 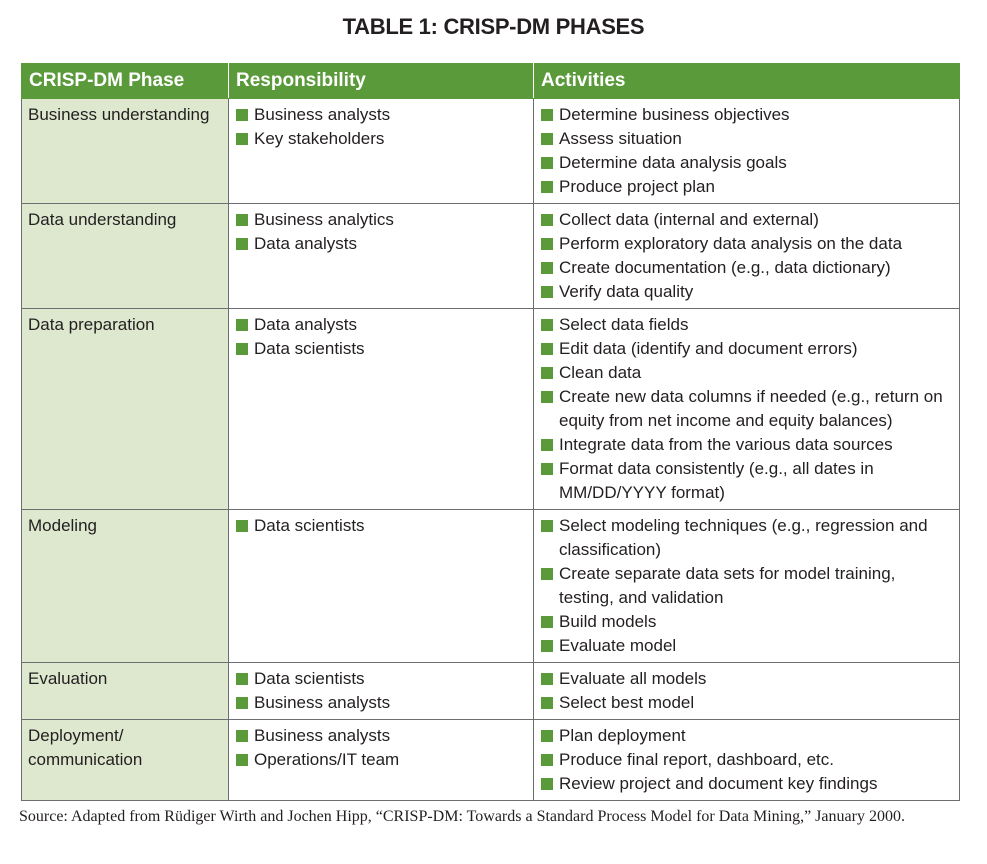 What do you see at coordinates (746, 622) in the screenshot?
I see `list-item: Build models` at bounding box center [746, 622].